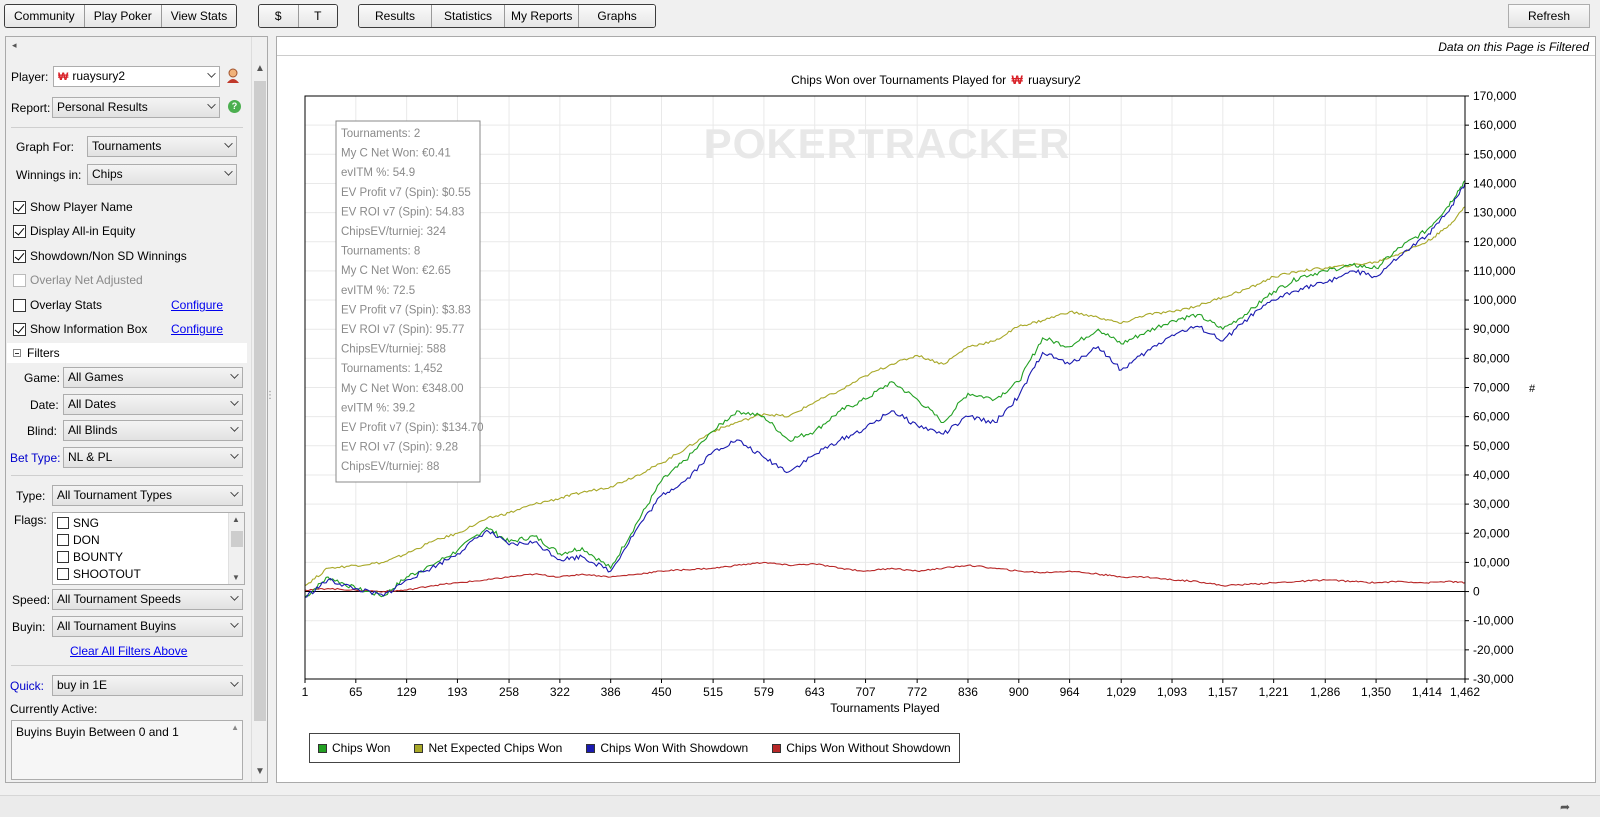 The image size is (1600, 817). What do you see at coordinates (78, 280) in the screenshot?
I see `overlay-net-adjusted-checkbox: Overlay Net Adjusted` at bounding box center [78, 280].